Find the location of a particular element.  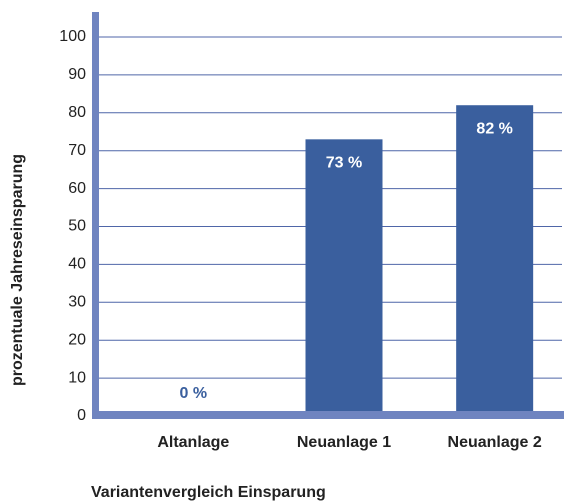

y-axis is located at coordinates (95, 215).